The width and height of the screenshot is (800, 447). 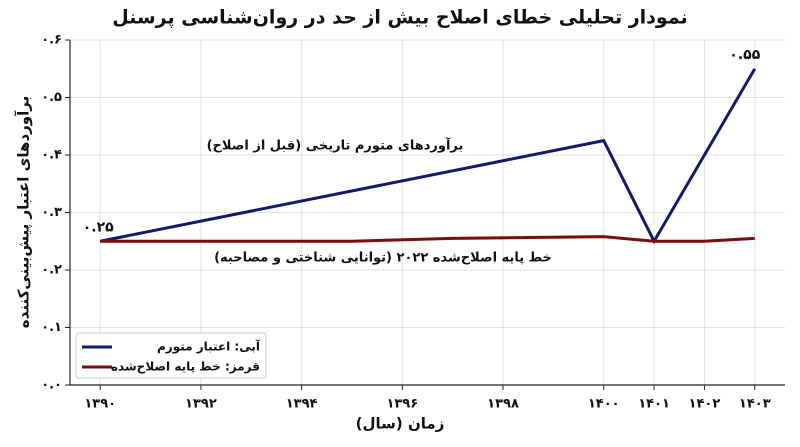 I want to click on x-tick-label: ۱۳۹۶, so click(x=402, y=404).